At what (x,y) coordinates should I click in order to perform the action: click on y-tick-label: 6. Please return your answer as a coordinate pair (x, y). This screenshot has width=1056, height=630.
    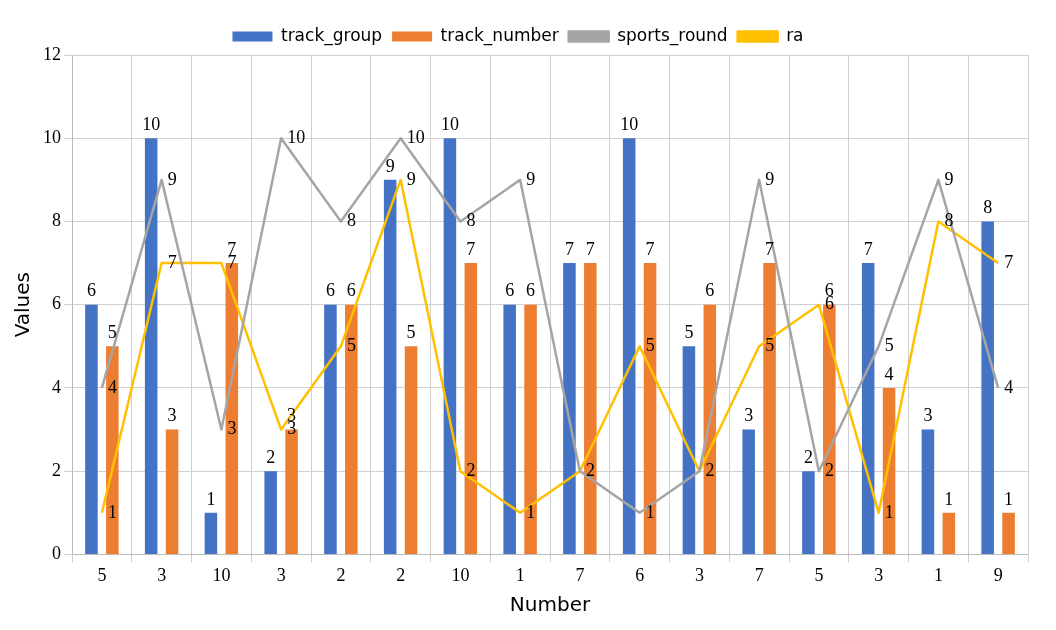
    Looking at the image, I should click on (56, 303).